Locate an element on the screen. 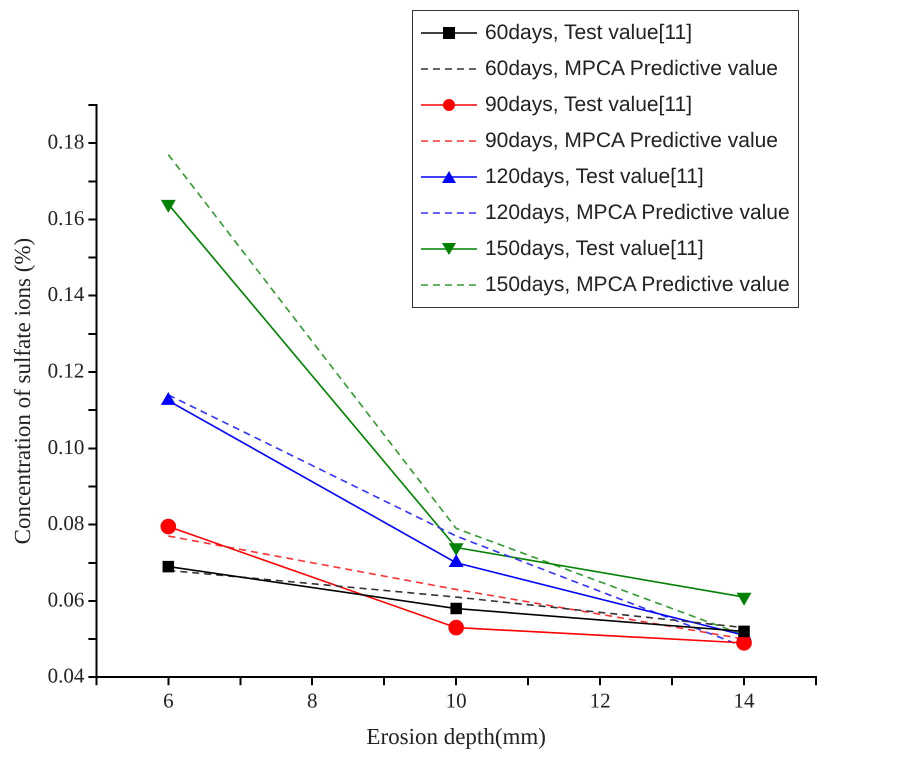 This screenshot has height=762, width=914. legend-label: 90days, MPCA Predictive value is located at coordinates (631, 141).